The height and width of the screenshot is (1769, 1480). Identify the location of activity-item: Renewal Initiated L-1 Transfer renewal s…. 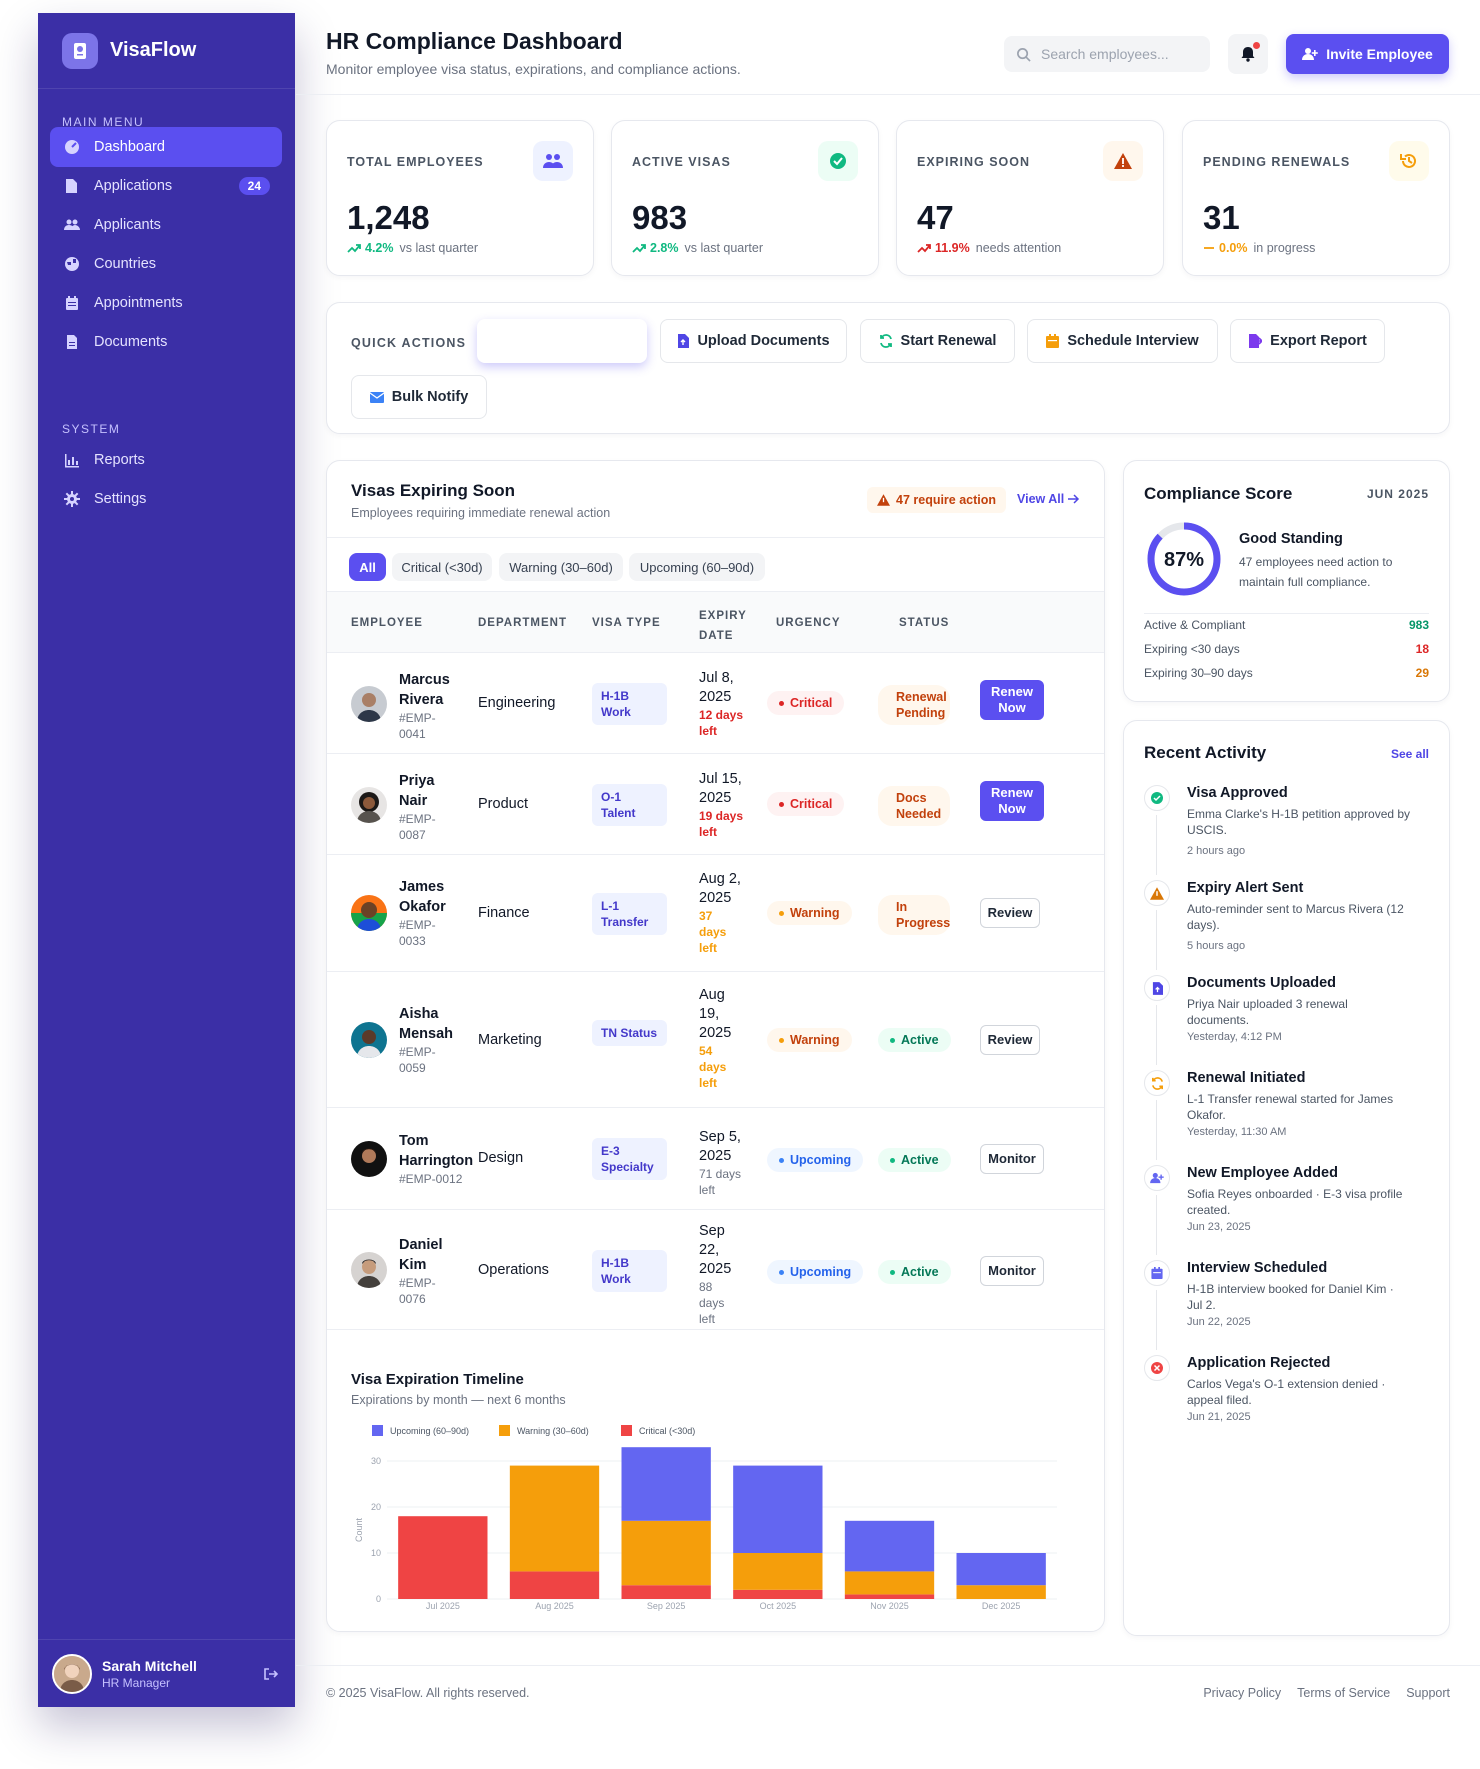
(1286, 1115).